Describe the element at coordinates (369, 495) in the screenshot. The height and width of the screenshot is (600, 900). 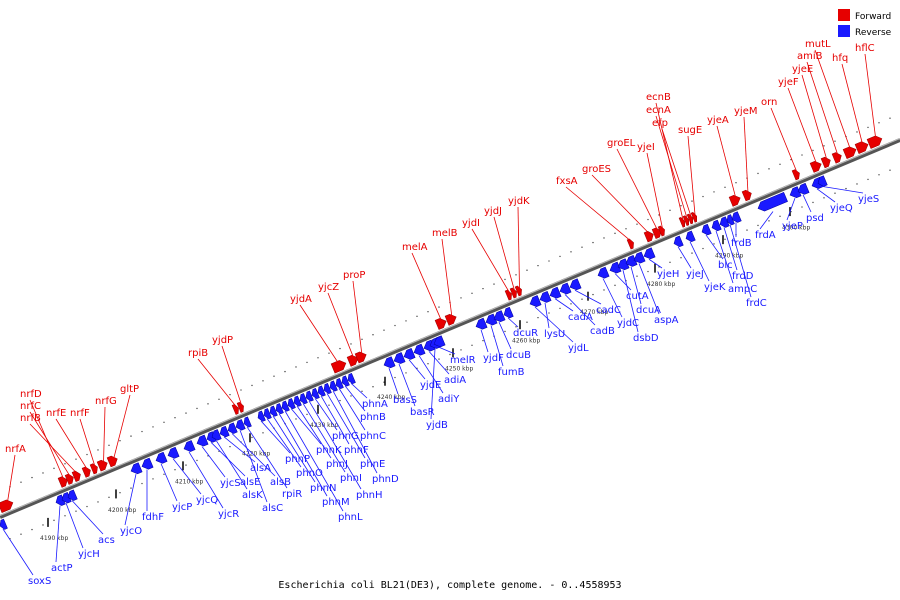
I see `reverse-gene-label: phnH` at that location.